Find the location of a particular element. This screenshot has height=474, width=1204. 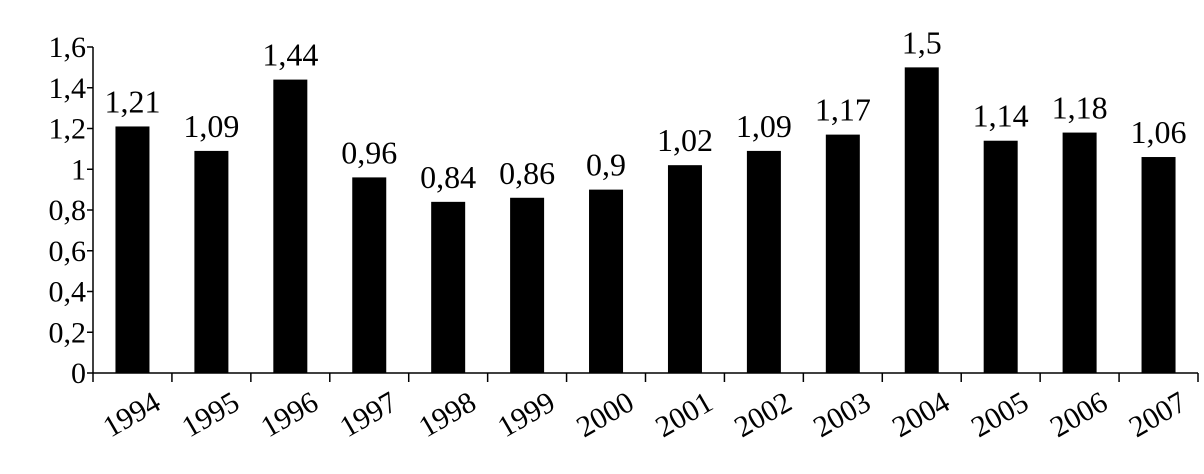

data-label-1997: 0,96 is located at coordinates (369, 152).